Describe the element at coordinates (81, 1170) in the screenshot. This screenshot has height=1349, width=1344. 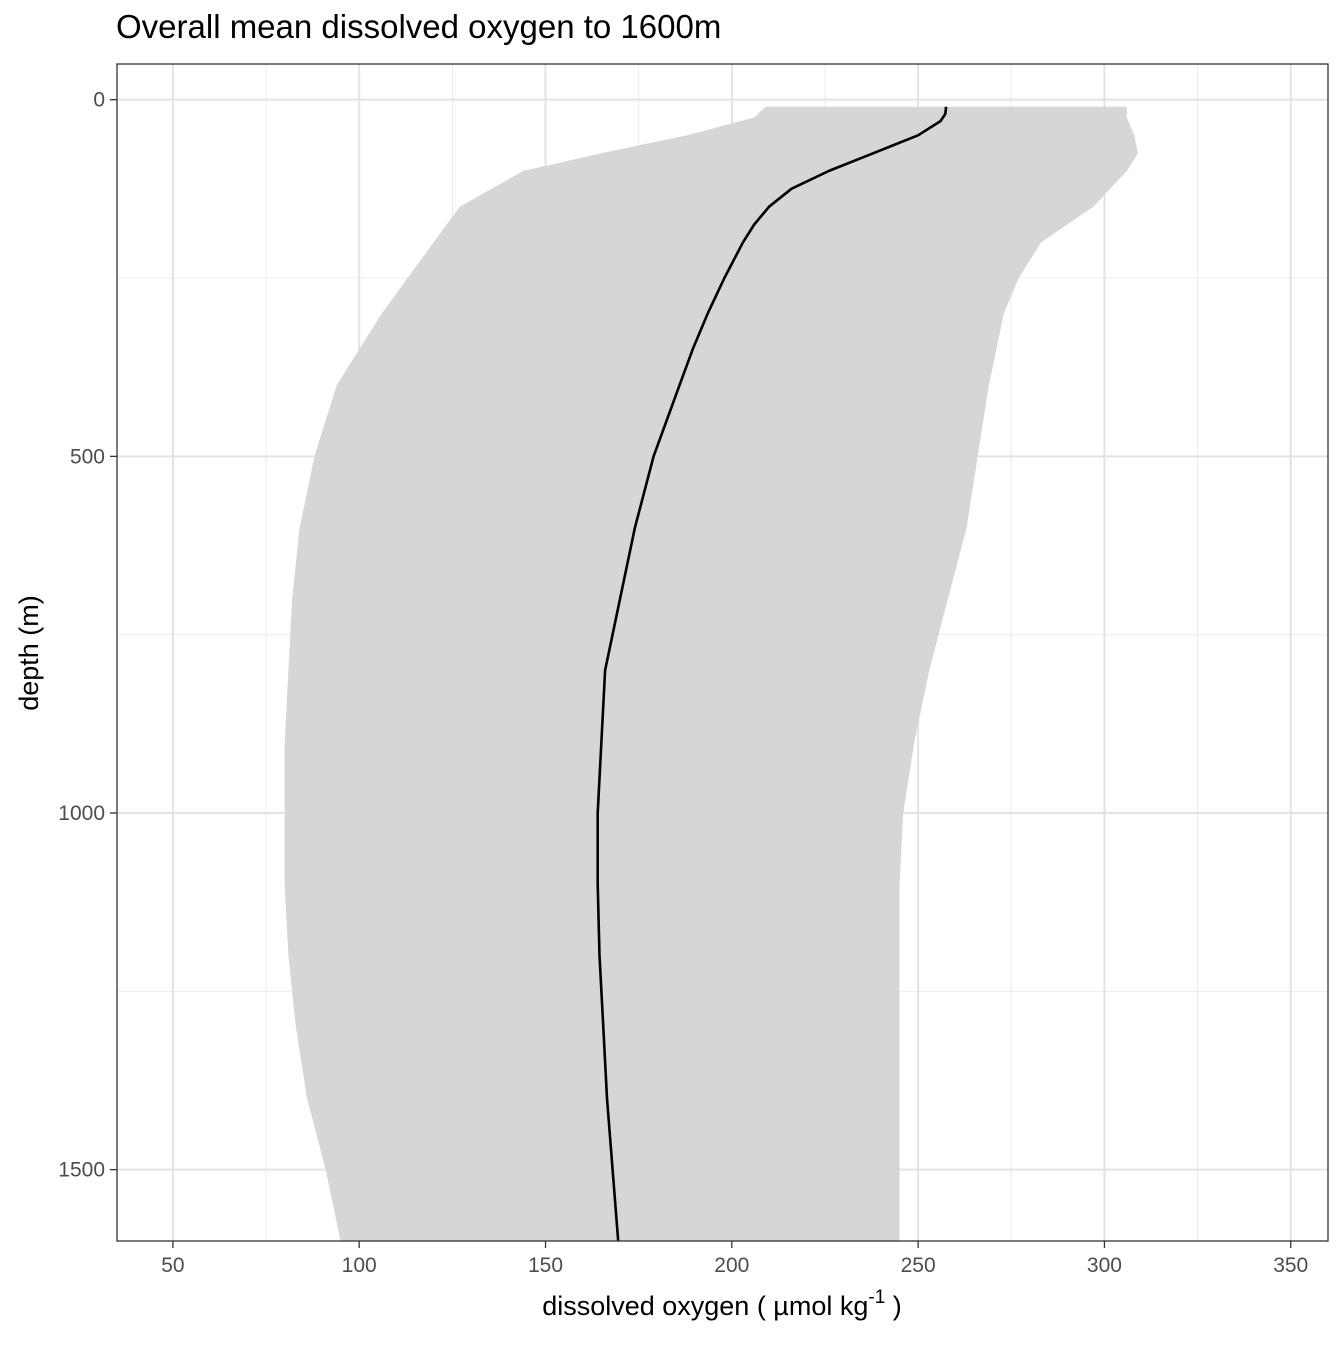
I see `y-tick-label: 1500` at that location.